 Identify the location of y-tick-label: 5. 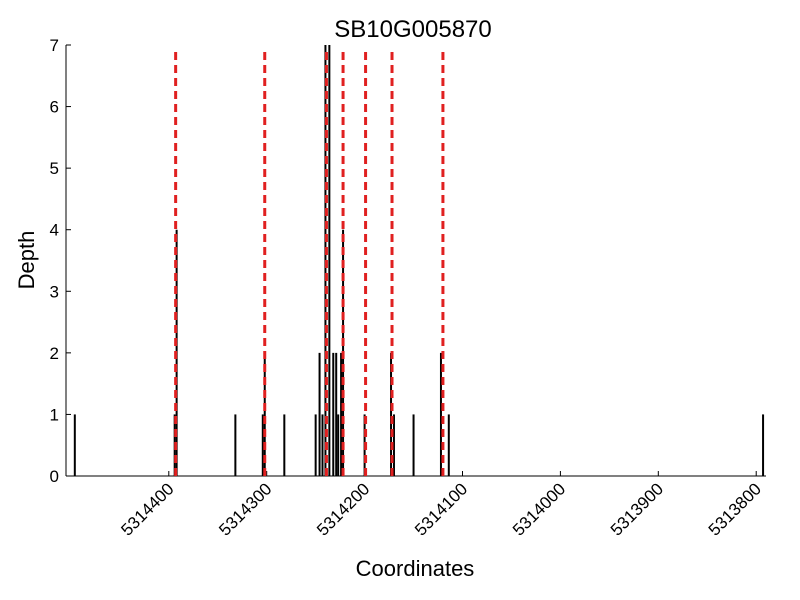
(54, 168).